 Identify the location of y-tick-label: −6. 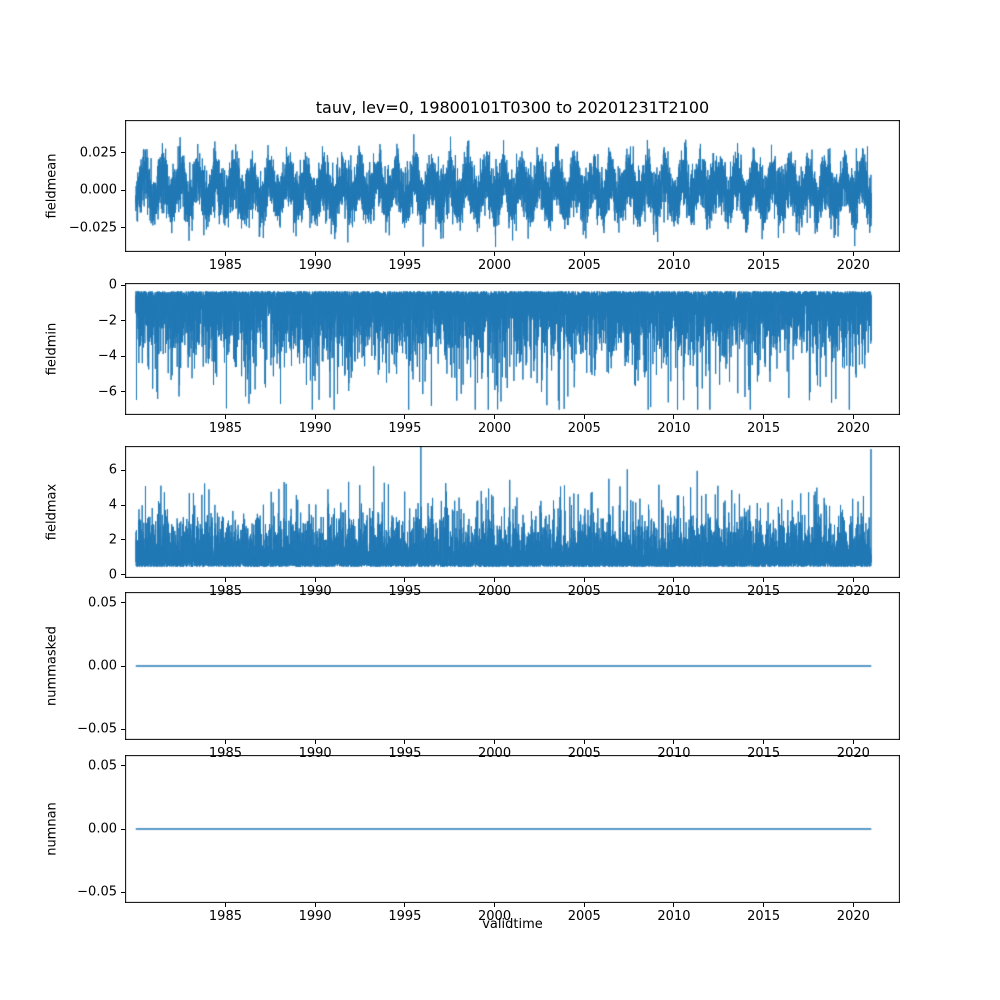
(107, 392).